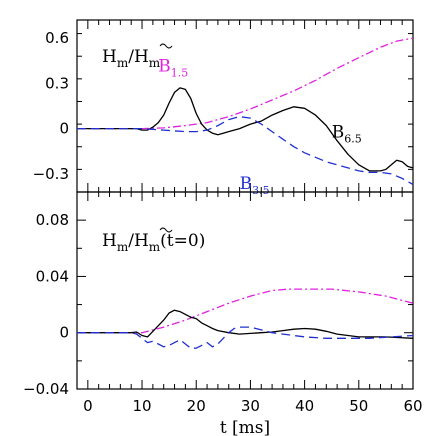  What do you see at coordinates (153, 242) in the screenshot?
I see `quantity-annotation: Hm/Hm(t=0)` at bounding box center [153, 242].